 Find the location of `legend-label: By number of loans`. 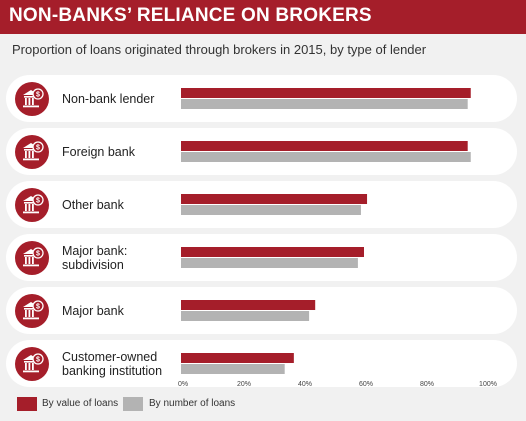

legend-label: By number of loans is located at coordinates (192, 403).